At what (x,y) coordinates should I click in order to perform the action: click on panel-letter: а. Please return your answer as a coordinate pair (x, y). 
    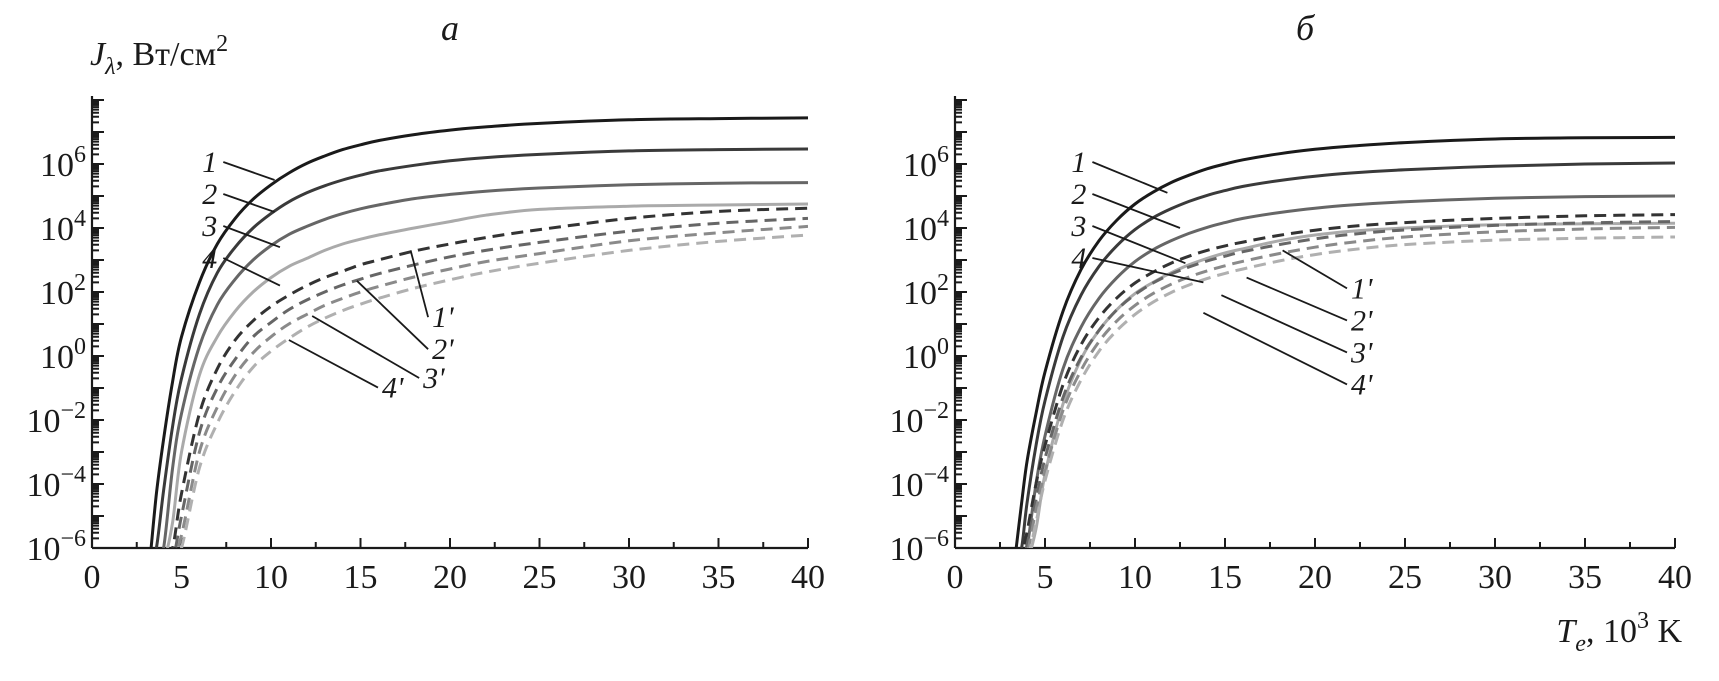
    Looking at the image, I should click on (450, 28).